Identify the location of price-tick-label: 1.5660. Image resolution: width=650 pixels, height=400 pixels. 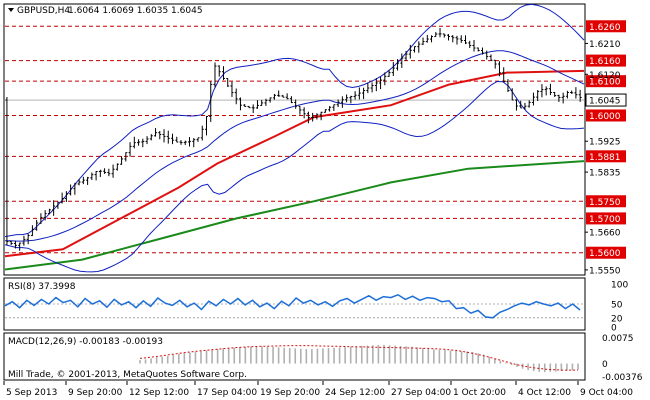
(605, 234).